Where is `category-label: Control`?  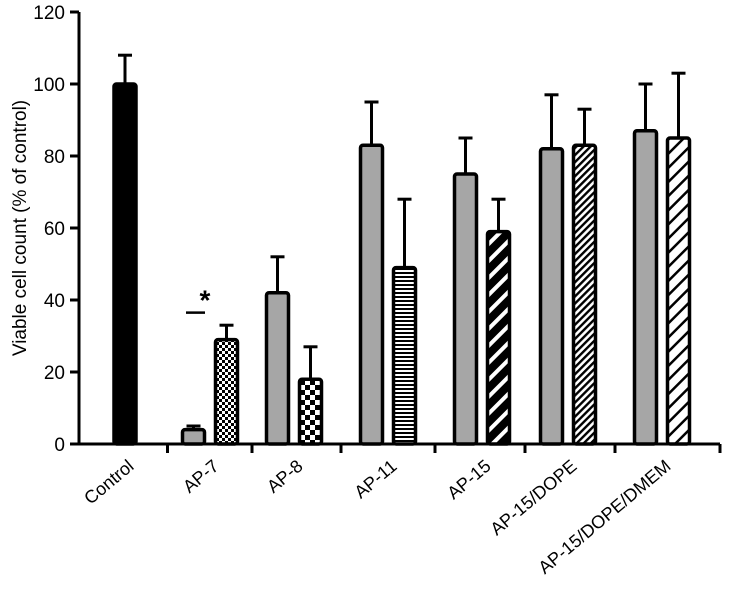 category-label: Control is located at coordinates (108, 482).